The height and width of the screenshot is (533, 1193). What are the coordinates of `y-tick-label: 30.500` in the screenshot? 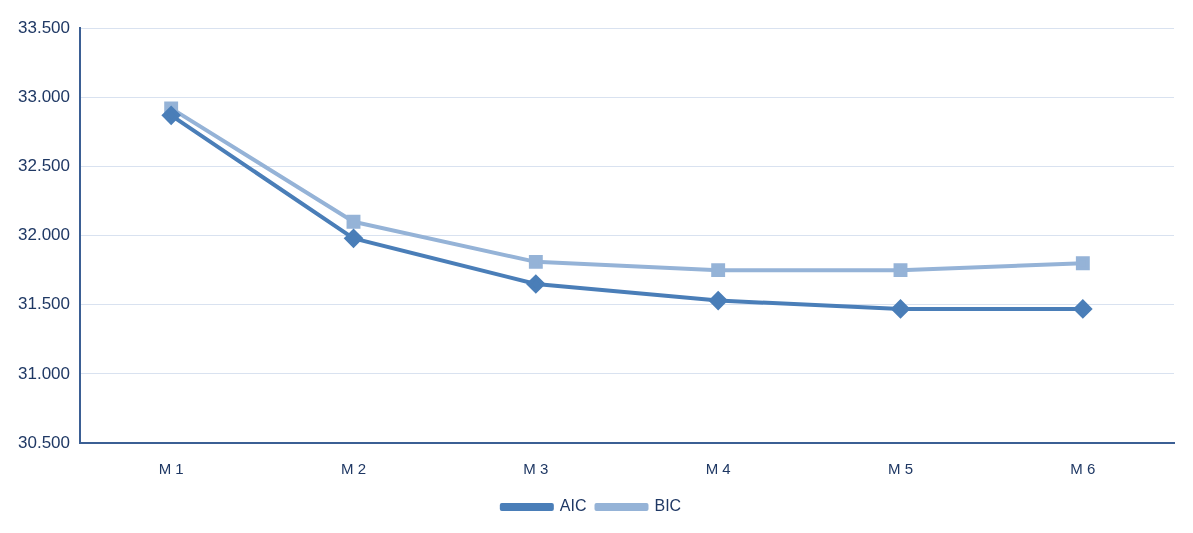 It's located at (44, 442).